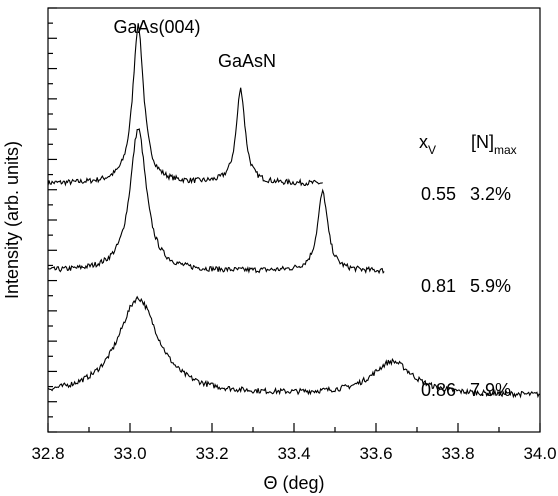  What do you see at coordinates (52, 220) in the screenshot?
I see `y-ticks` at bounding box center [52, 220].